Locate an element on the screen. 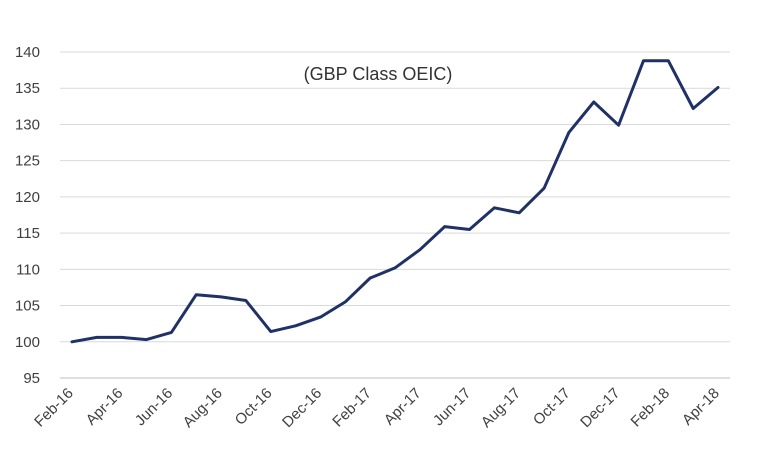 This screenshot has width=758, height=465. x-tick-label-Feb-17: Feb-17 is located at coordinates (352, 408).